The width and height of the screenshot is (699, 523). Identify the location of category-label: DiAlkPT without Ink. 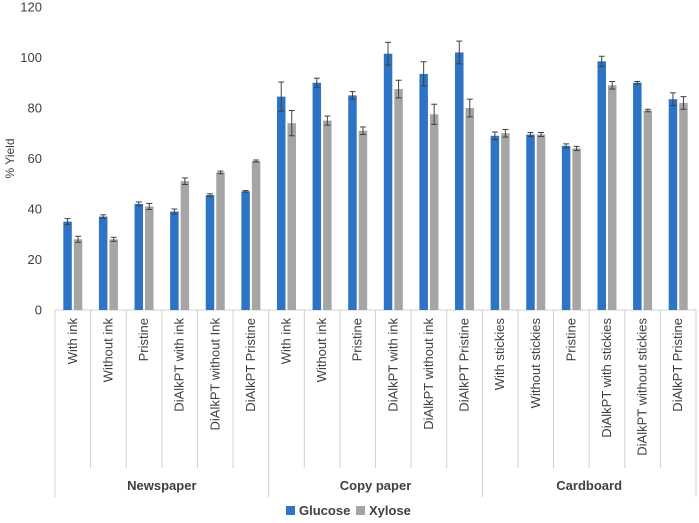
(214, 374).